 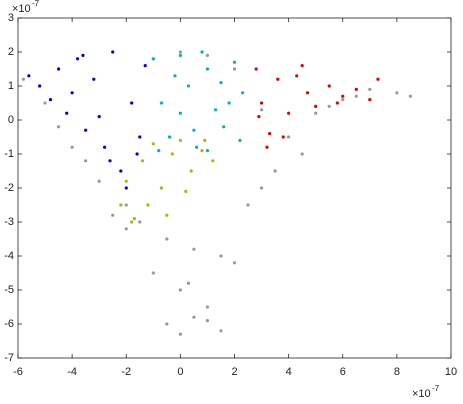 I want to click on x-tick-label: -2, so click(x=126, y=372).